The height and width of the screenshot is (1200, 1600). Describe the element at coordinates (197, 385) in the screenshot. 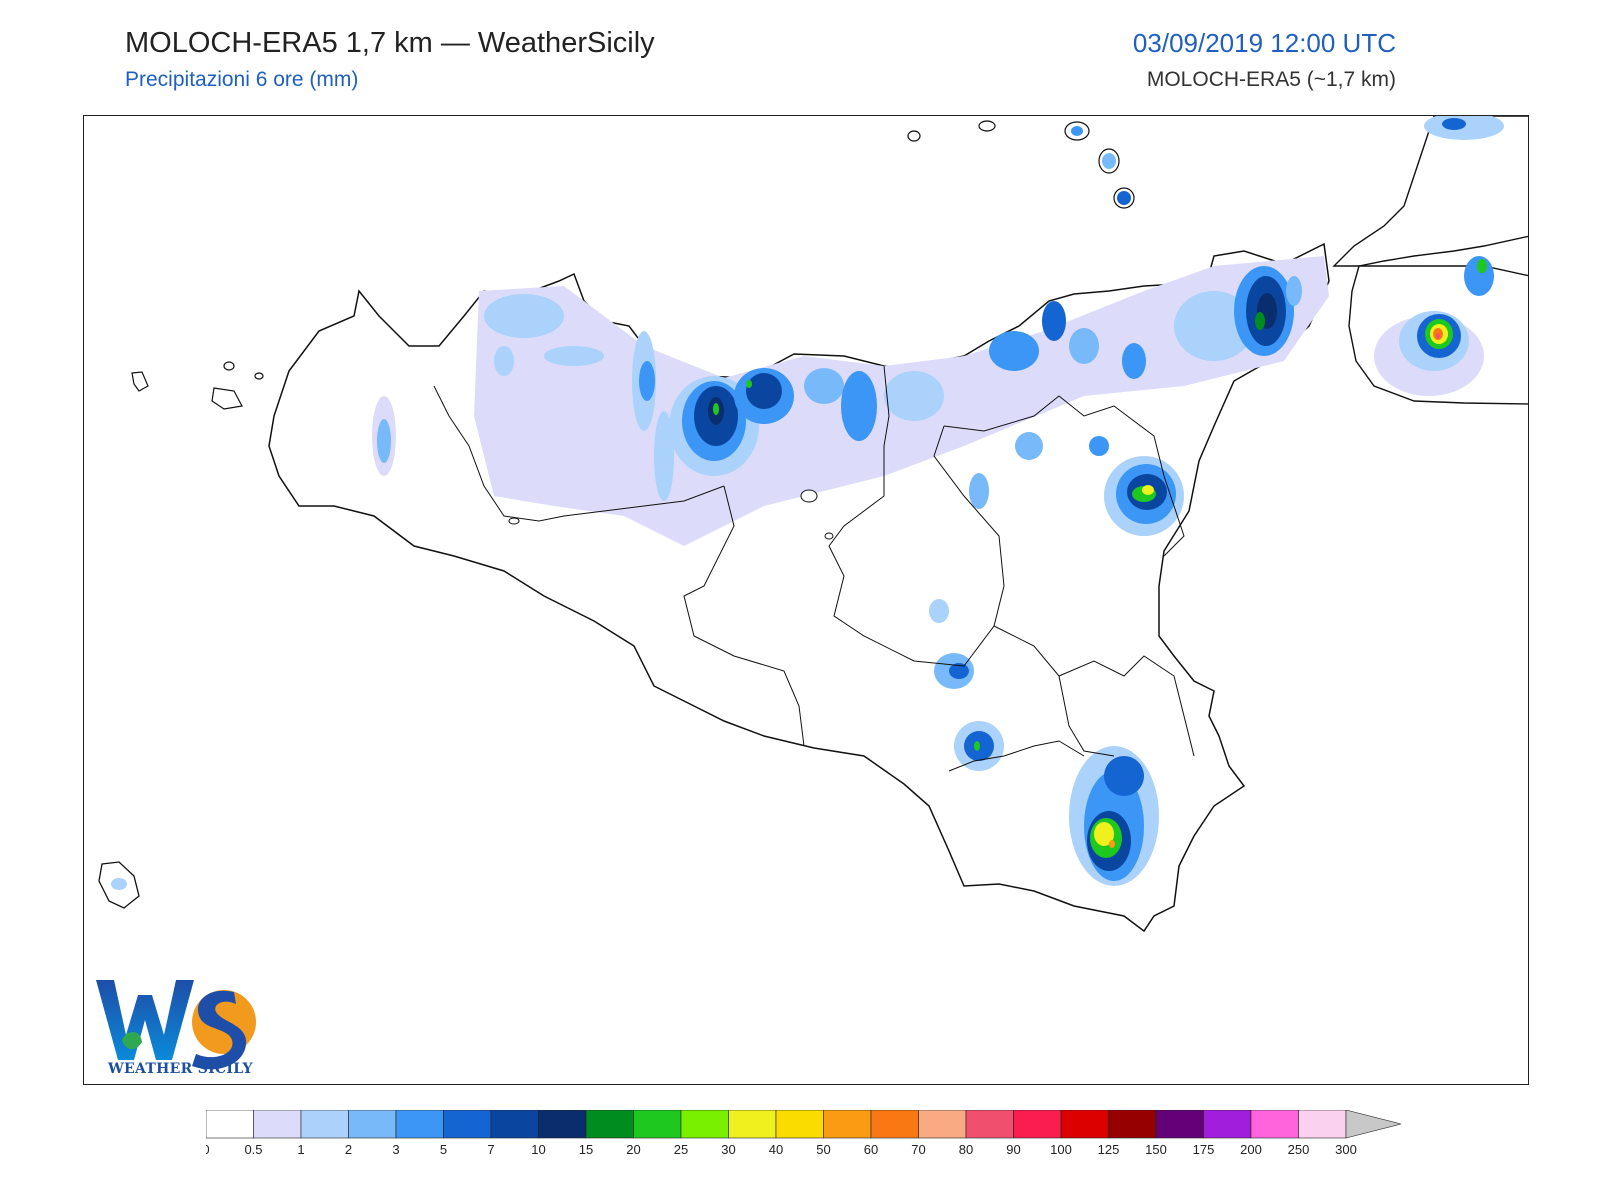

I see `egadi-islands` at that location.